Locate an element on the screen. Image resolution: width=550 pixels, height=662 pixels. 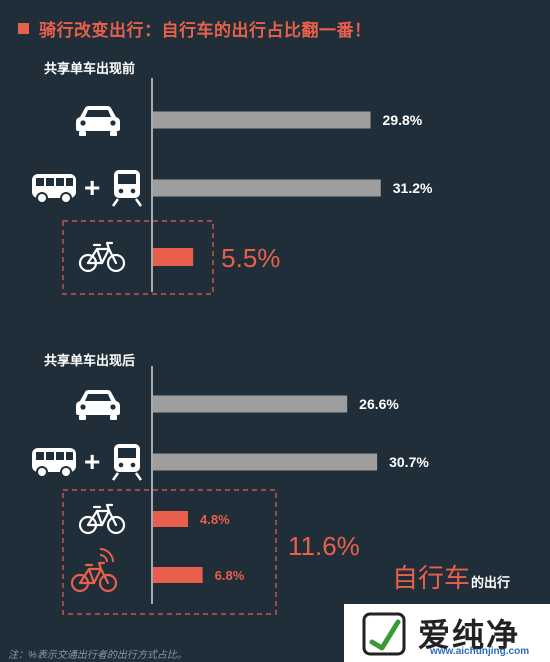
data-label: 29.8% is located at coordinates (403, 120).